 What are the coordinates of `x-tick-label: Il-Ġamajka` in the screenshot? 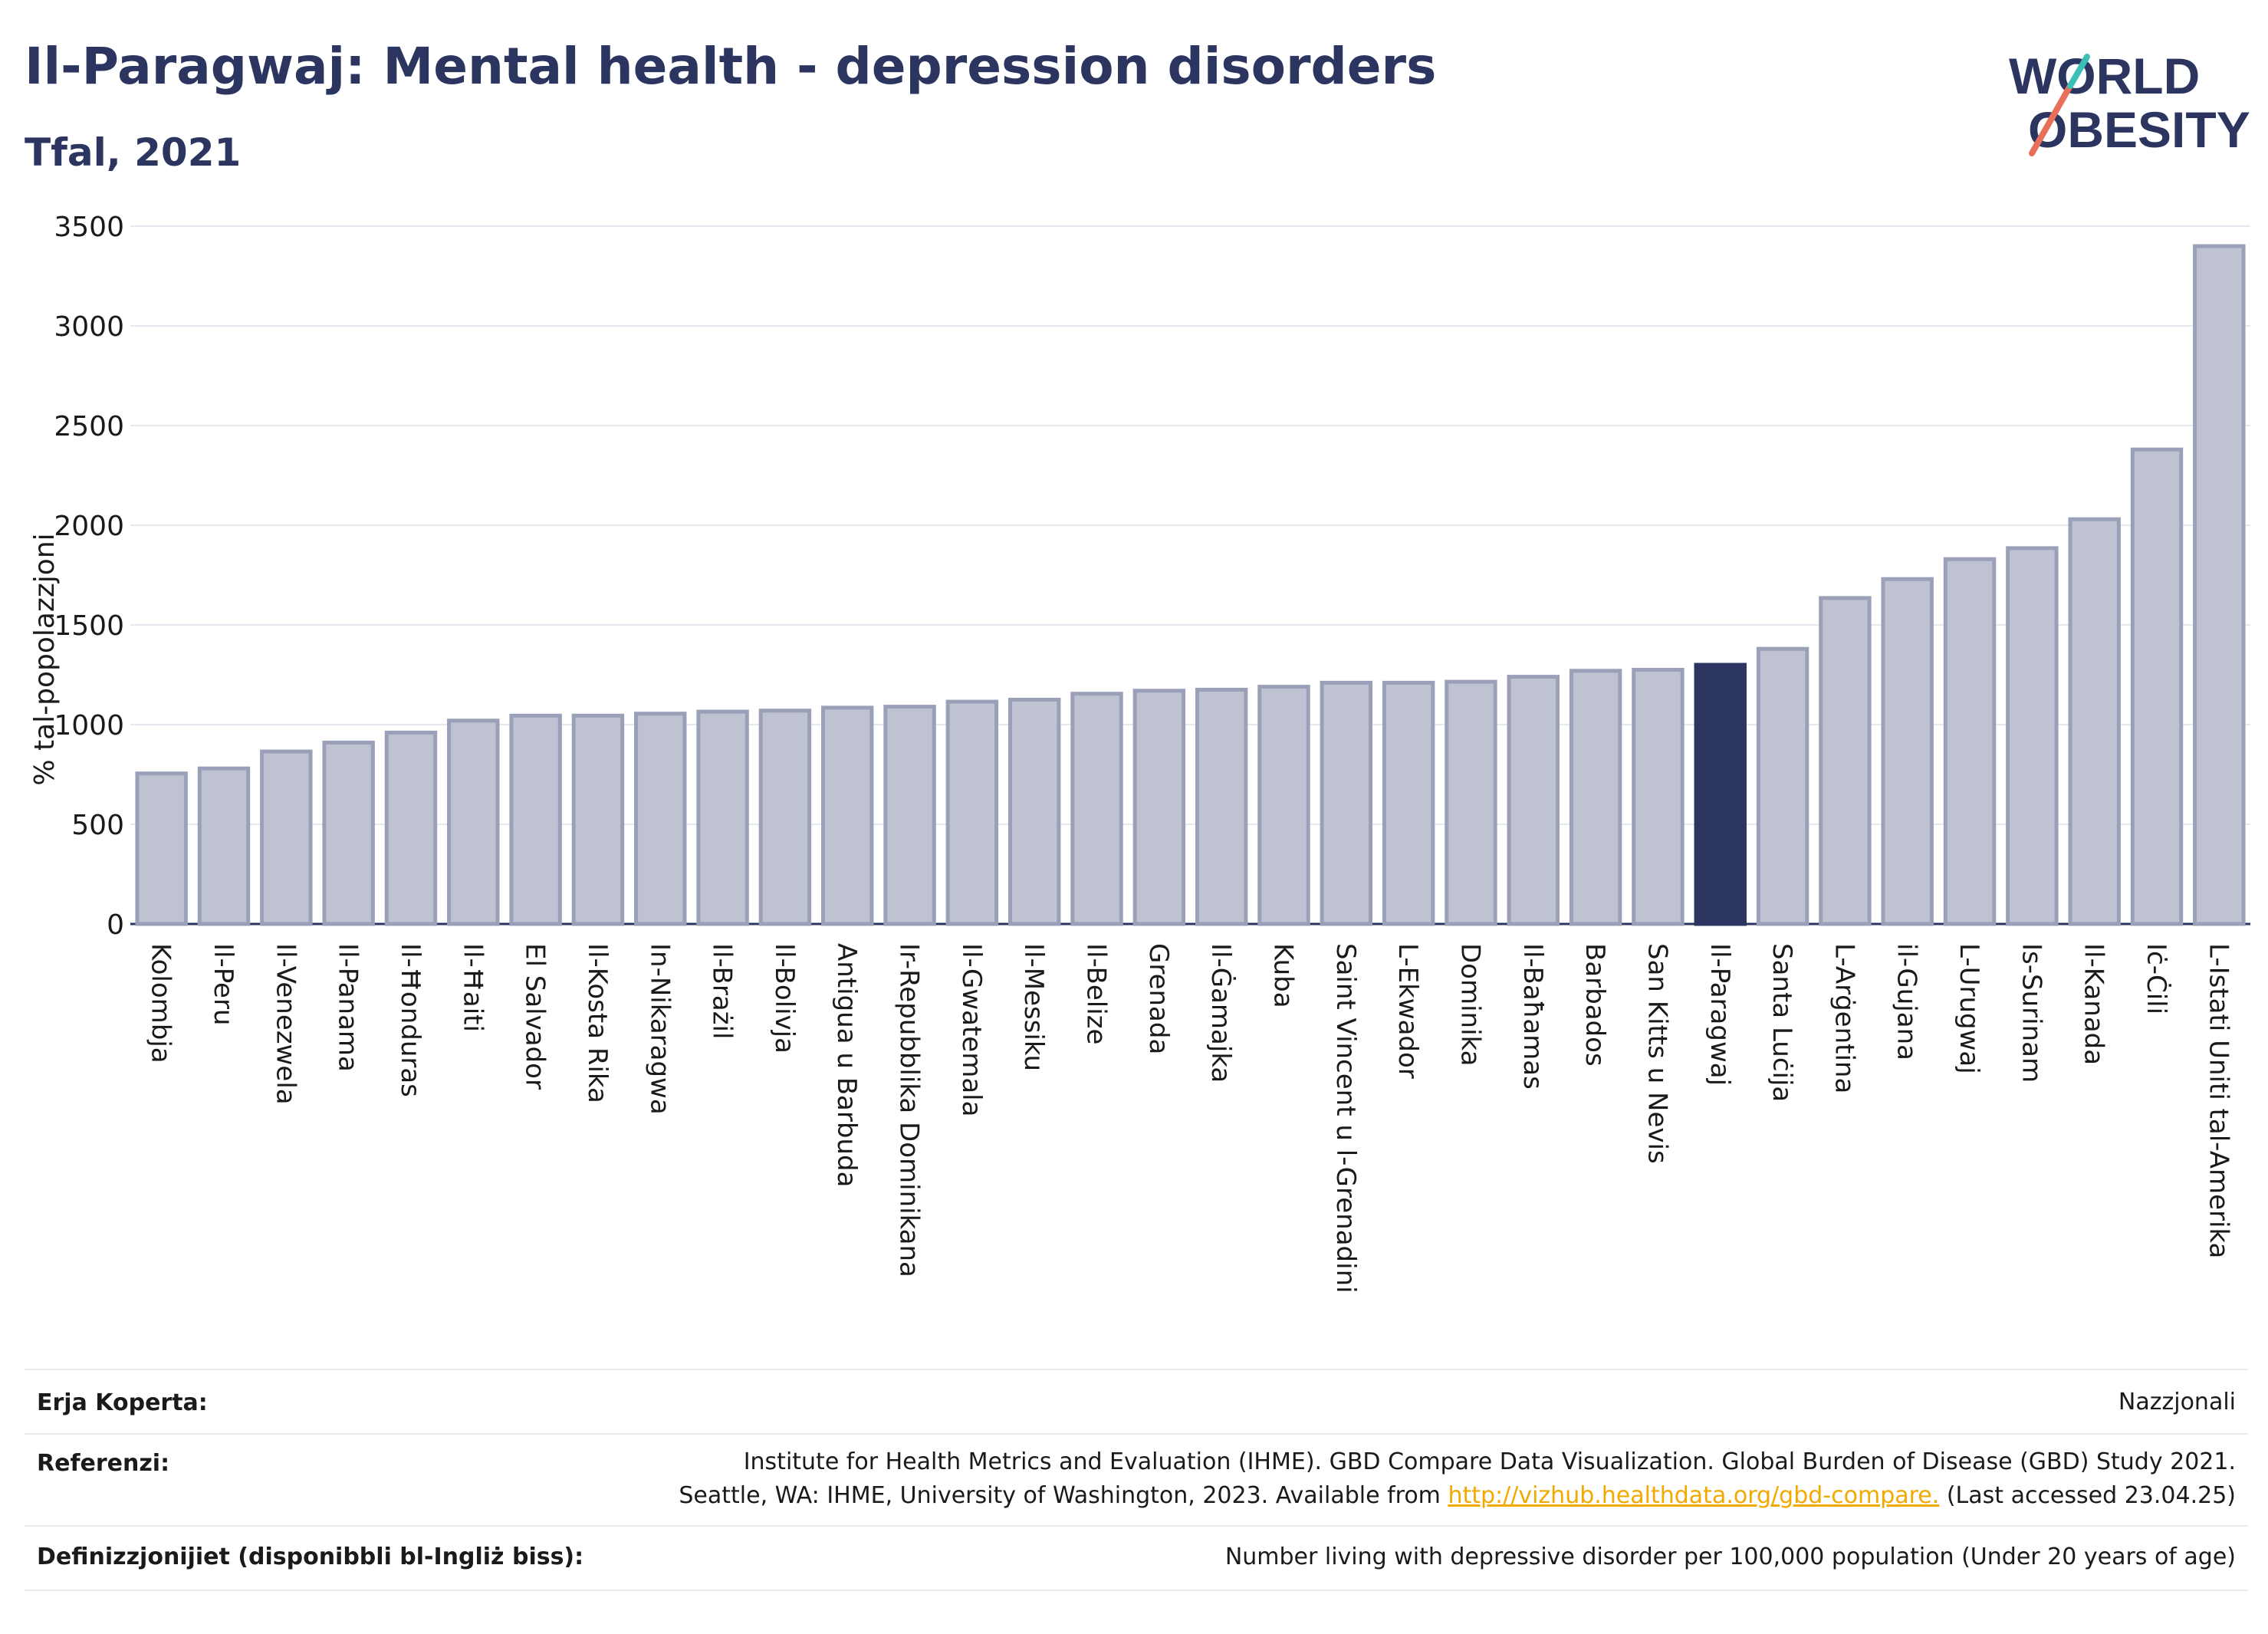 It's located at (1221, 1013).